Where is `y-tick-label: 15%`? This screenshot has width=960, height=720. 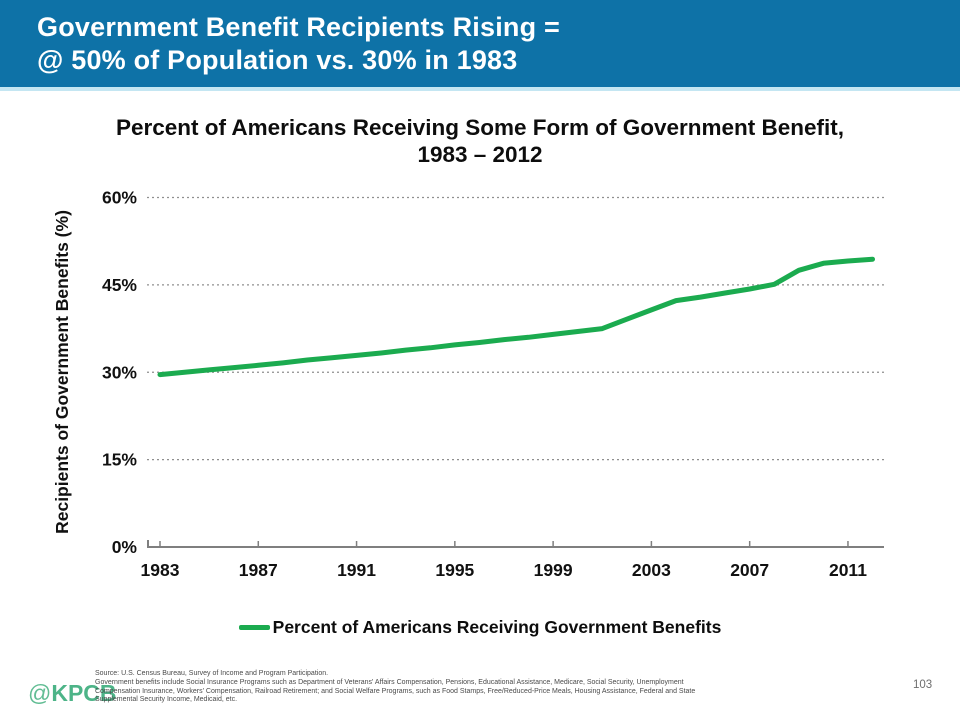 y-tick-label: 15% is located at coordinates (119, 460).